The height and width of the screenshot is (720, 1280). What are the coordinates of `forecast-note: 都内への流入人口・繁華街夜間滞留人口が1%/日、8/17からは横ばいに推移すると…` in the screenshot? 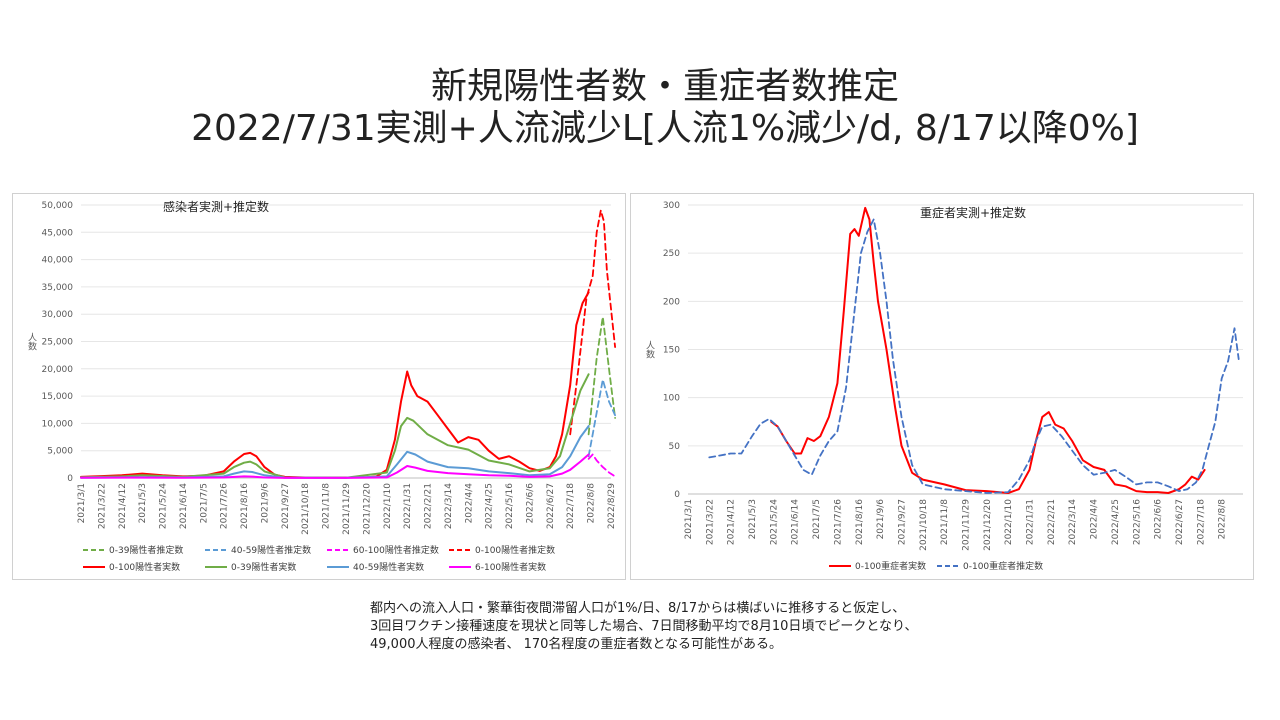 It's located at (730, 627).